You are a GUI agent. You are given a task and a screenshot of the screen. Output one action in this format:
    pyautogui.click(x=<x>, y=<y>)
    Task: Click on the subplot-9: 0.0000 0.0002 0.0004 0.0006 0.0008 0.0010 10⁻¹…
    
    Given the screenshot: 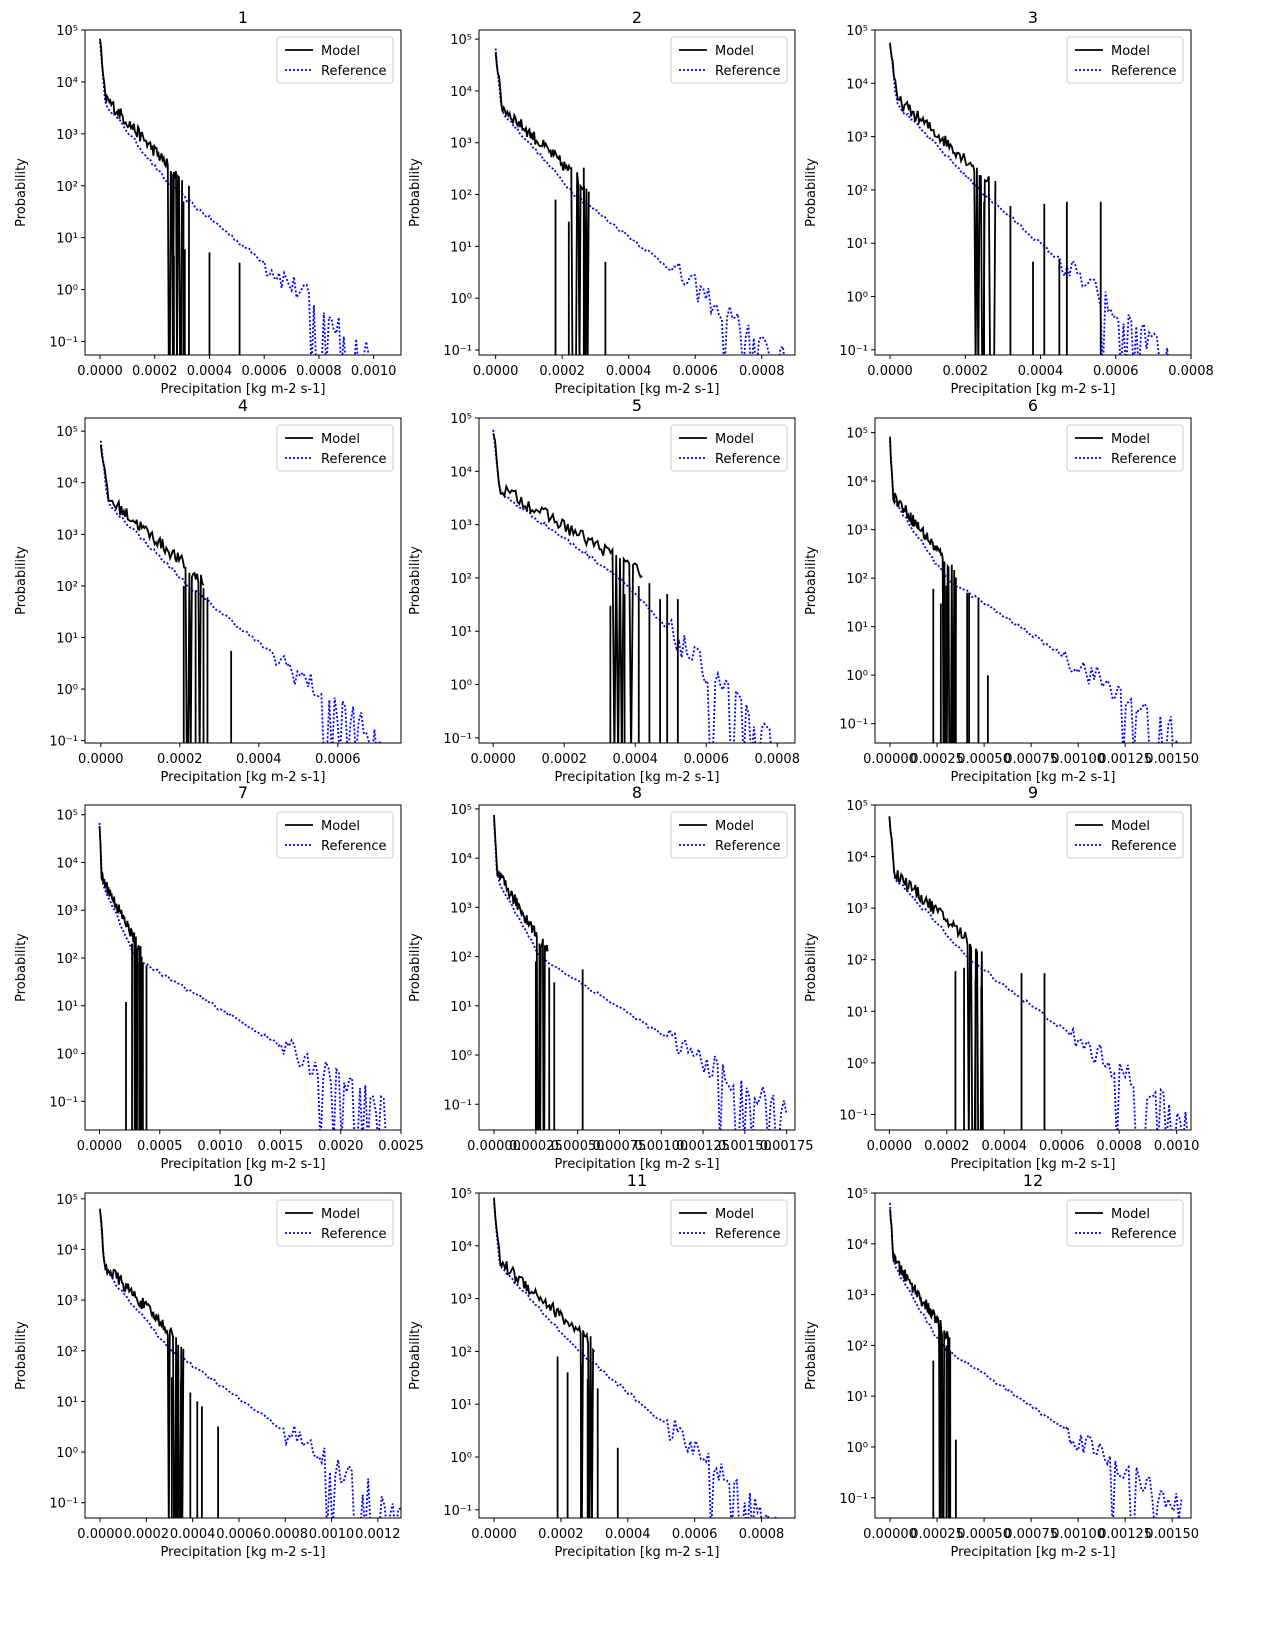 What is the action you would take?
    pyautogui.click(x=1001, y=977)
    